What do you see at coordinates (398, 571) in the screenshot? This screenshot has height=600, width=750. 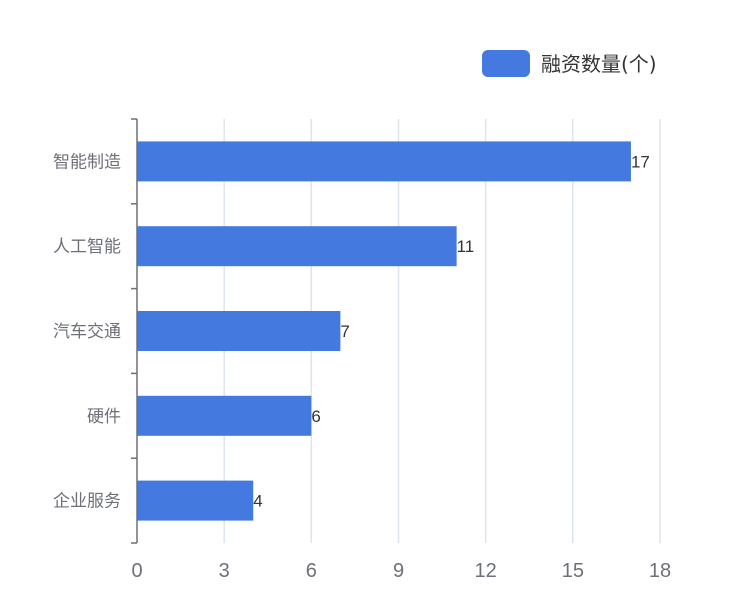 I see `x-tick-label: 9` at bounding box center [398, 571].